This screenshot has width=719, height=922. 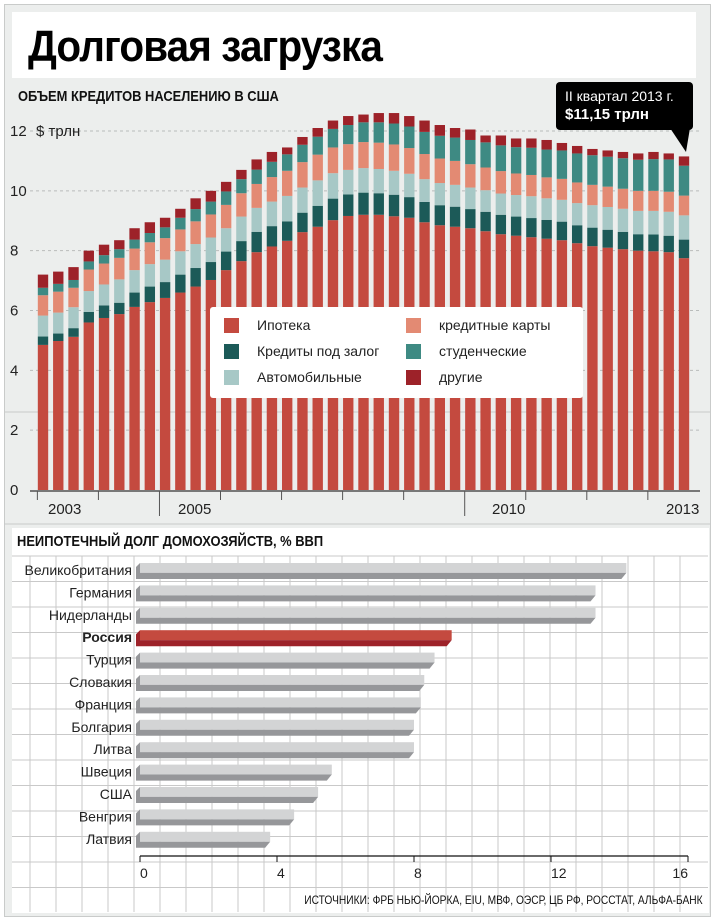 I want to click on category-label: Нидерланды, so click(x=90, y=615).